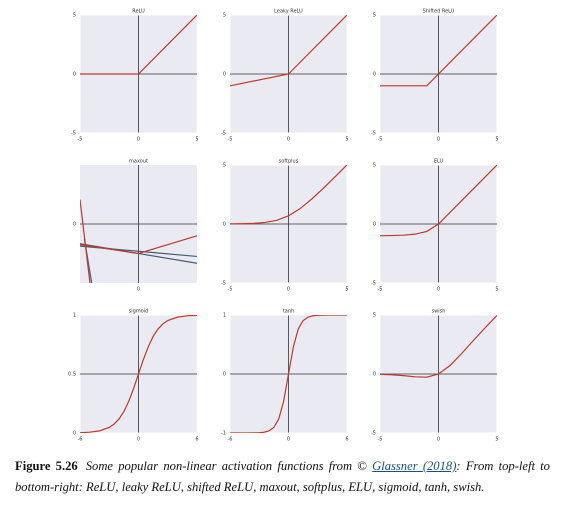  Describe the element at coordinates (223, 434) in the screenshot. I see `y-tick-label: -1` at that location.